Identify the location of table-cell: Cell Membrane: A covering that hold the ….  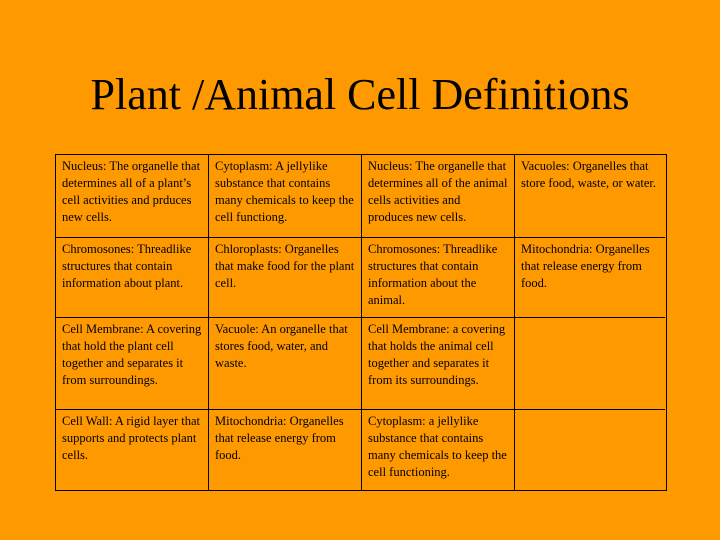
(132, 364).